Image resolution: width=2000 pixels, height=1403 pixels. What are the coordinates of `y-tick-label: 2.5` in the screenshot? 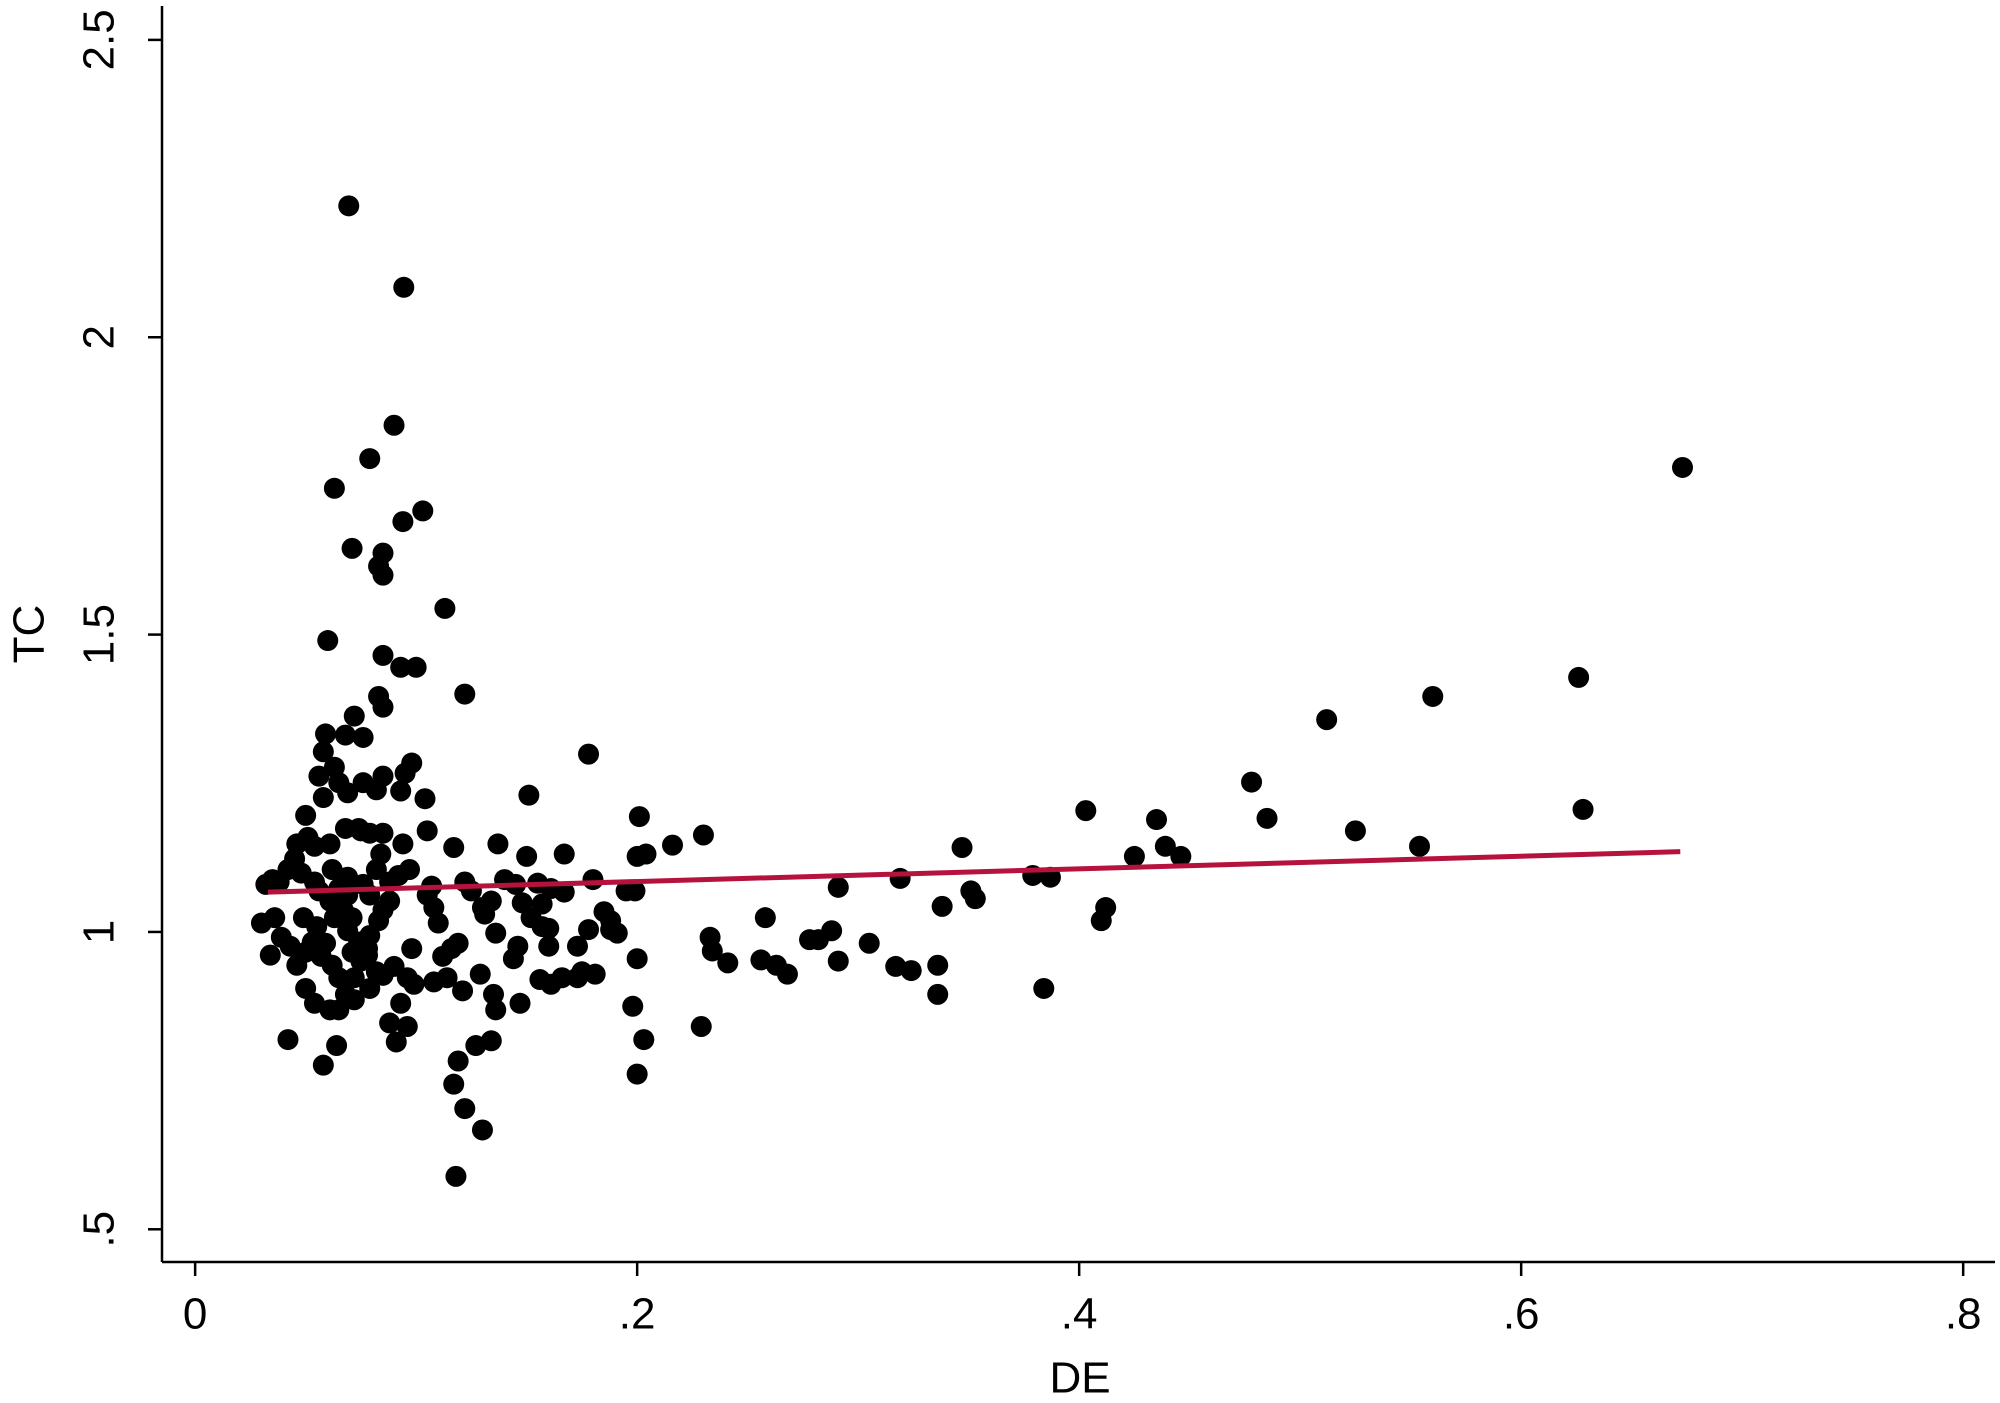 It's located at (99, 39).